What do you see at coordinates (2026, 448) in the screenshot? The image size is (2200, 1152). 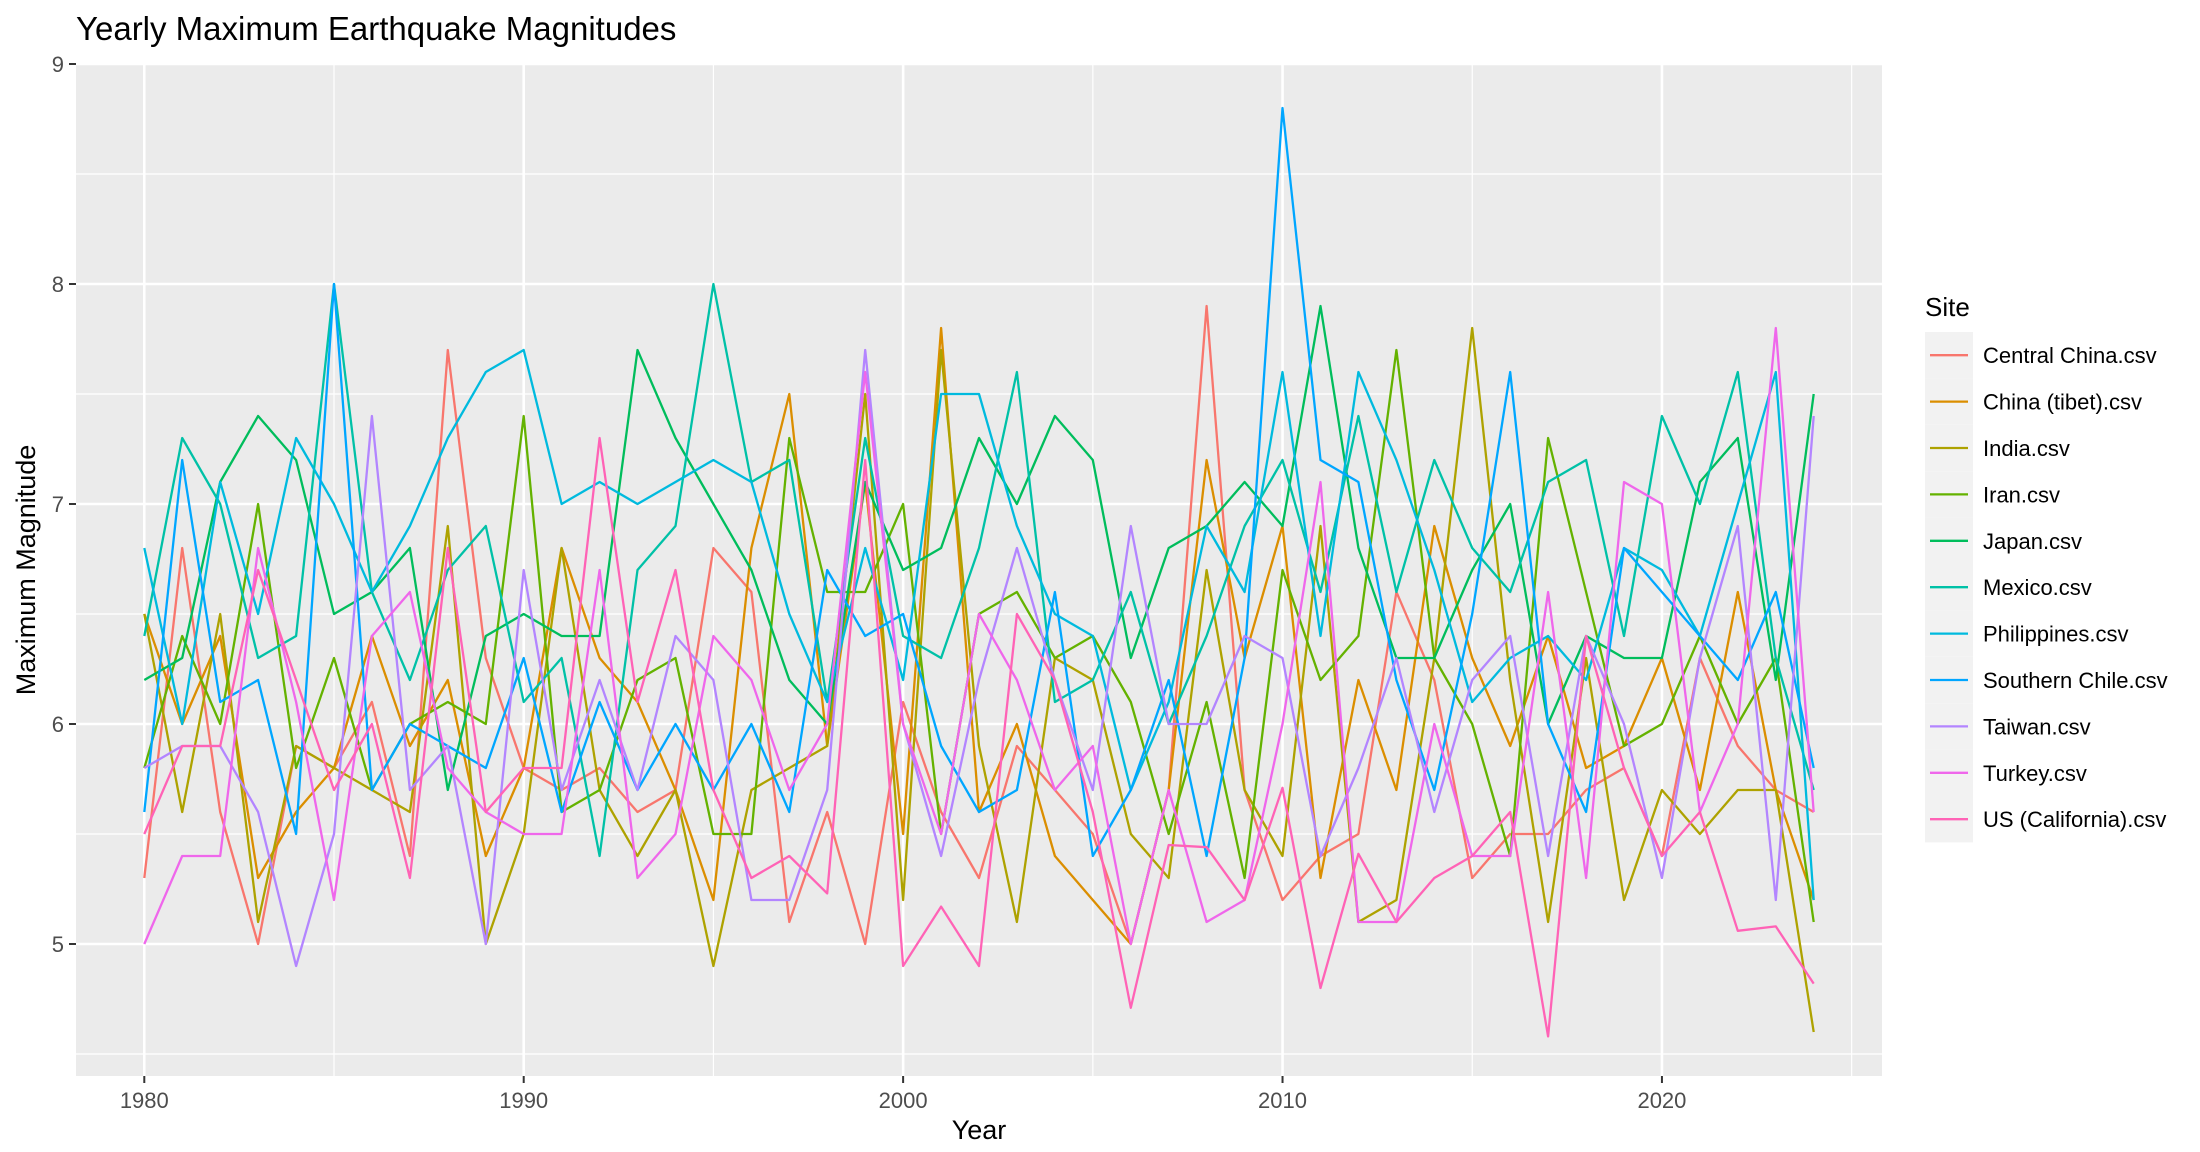 I see `legend-label: India.csv` at bounding box center [2026, 448].